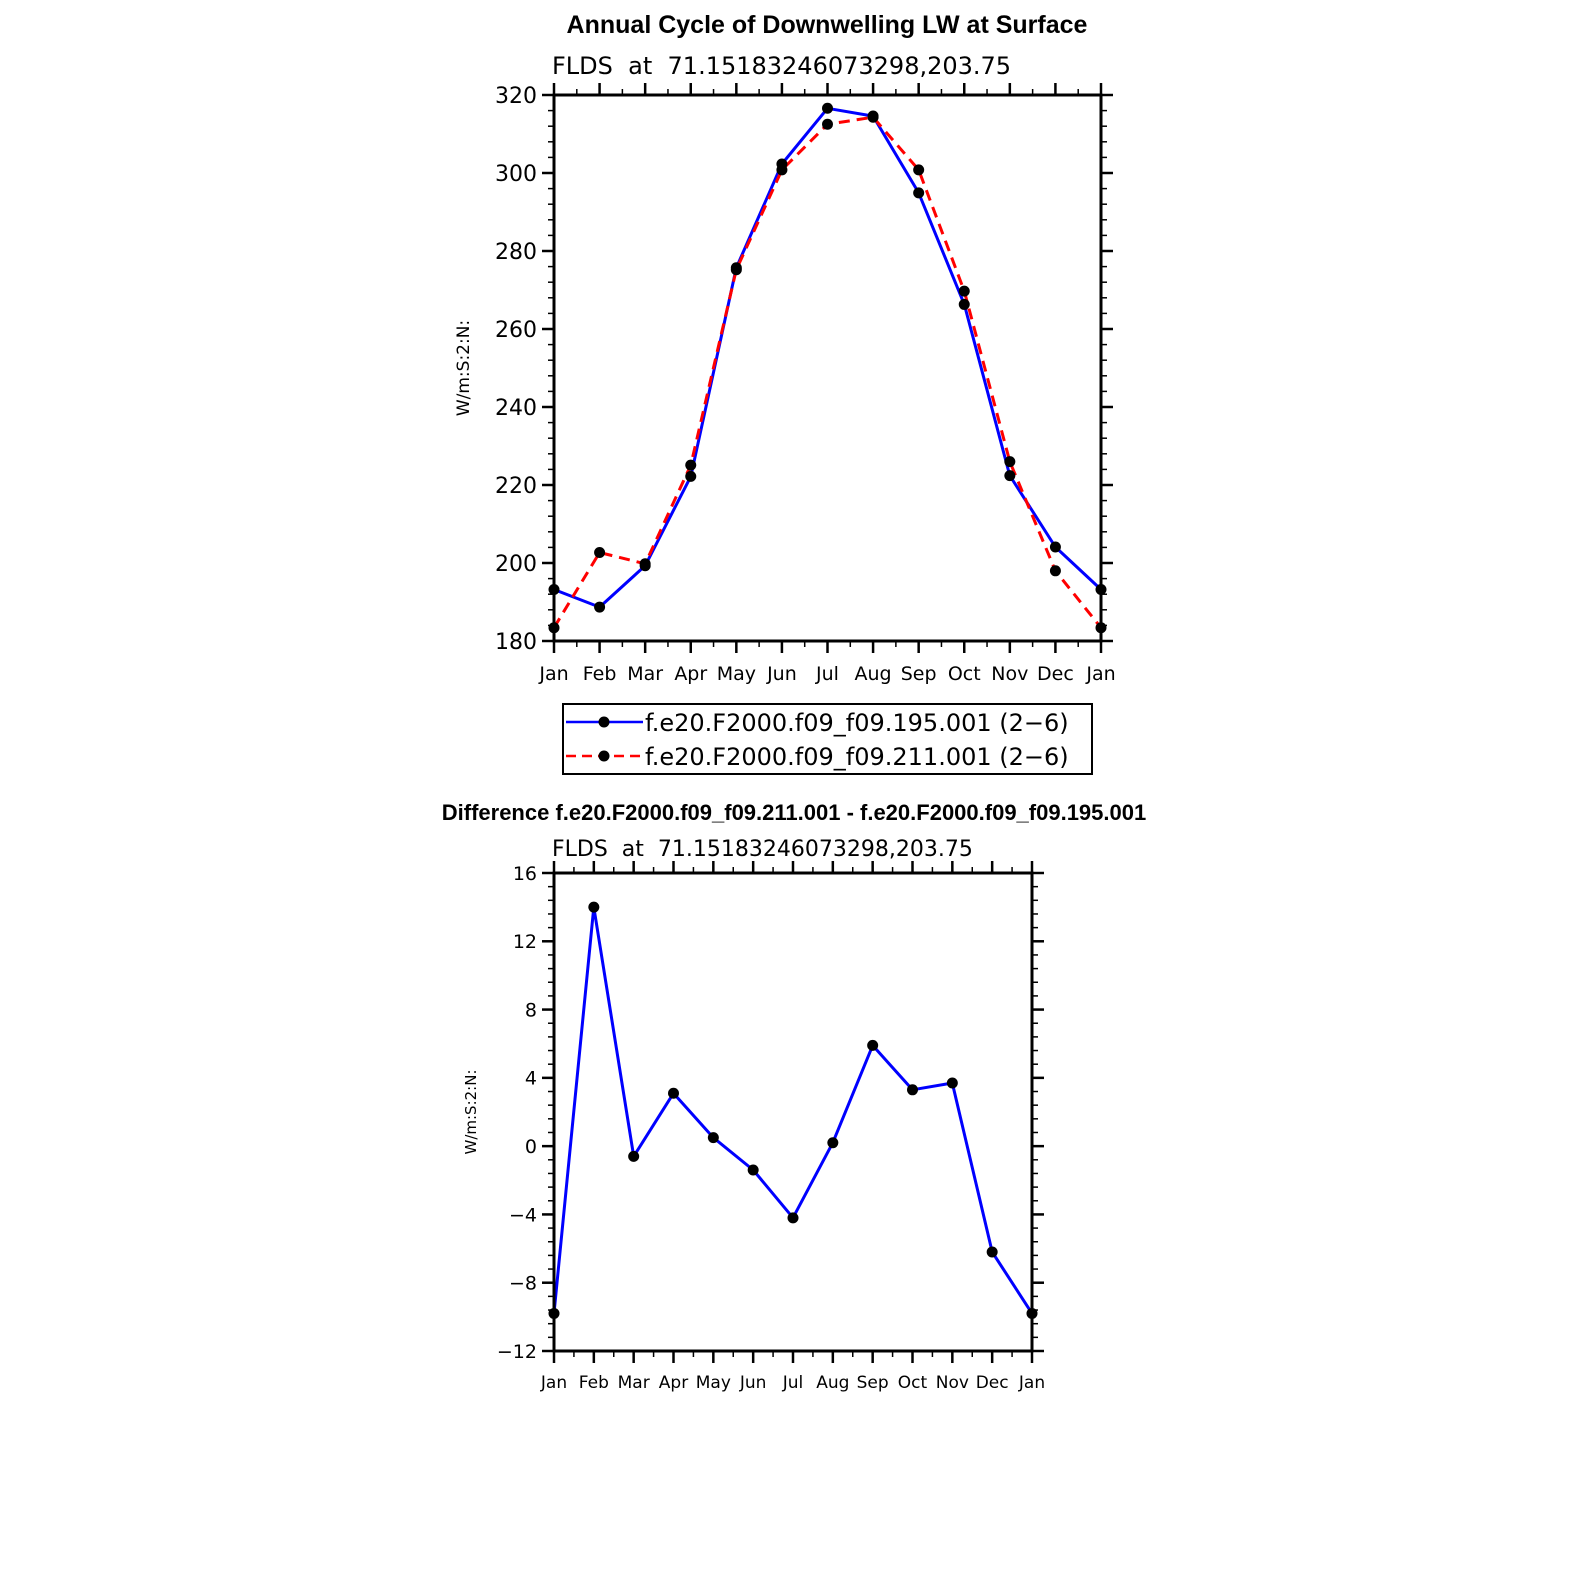 The image size is (1574, 1574). I want to click on legend-label-series-2: f.e20.F2000.f09_f09.211.001 (2−6), so click(857, 757).